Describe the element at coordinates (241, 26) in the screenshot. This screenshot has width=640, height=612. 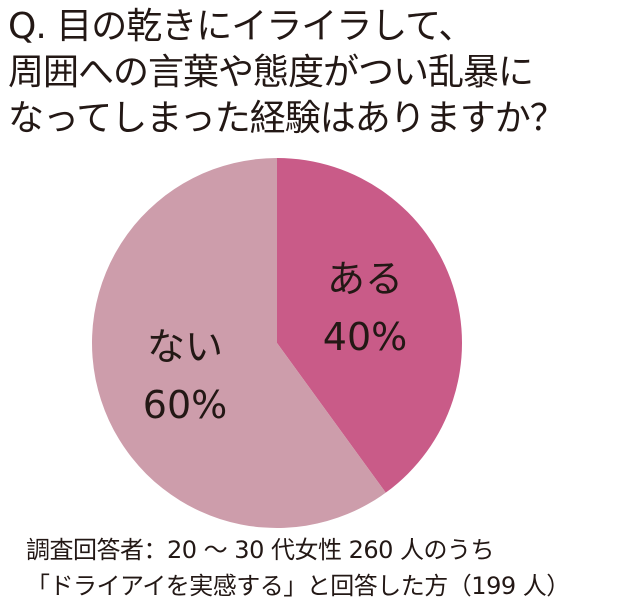
I see `title-line-1: Q. 目の乾きにイライラして、` at that location.